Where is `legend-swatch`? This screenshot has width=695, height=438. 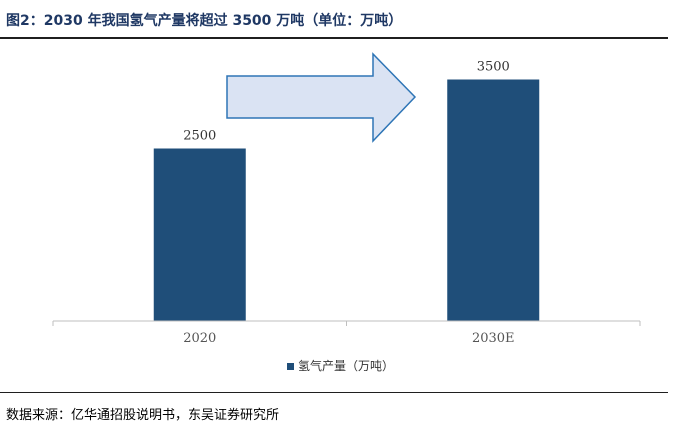 legend-swatch is located at coordinates (290, 366).